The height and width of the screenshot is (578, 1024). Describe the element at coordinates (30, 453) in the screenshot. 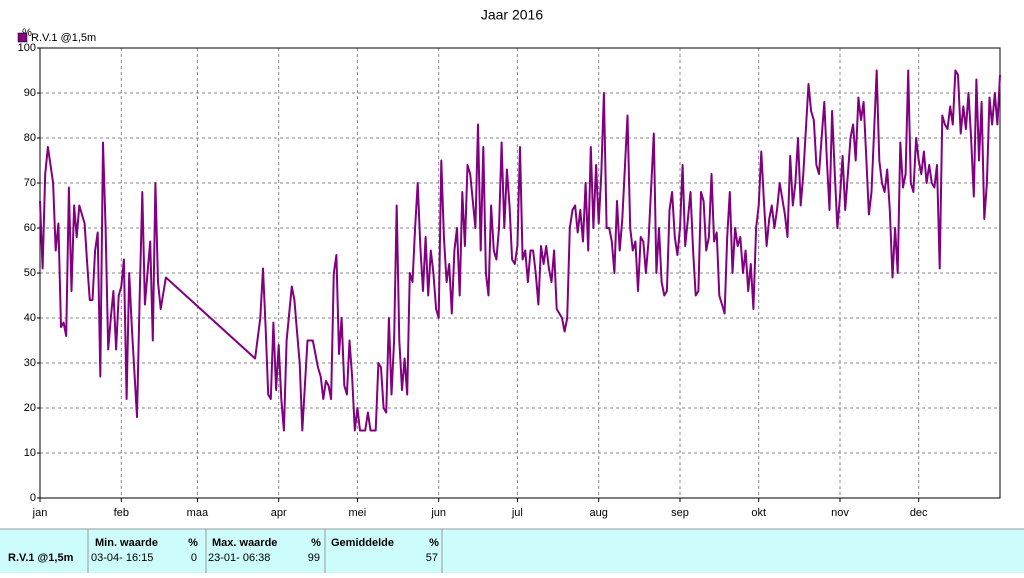

I see `y-tick-label: 10` at that location.